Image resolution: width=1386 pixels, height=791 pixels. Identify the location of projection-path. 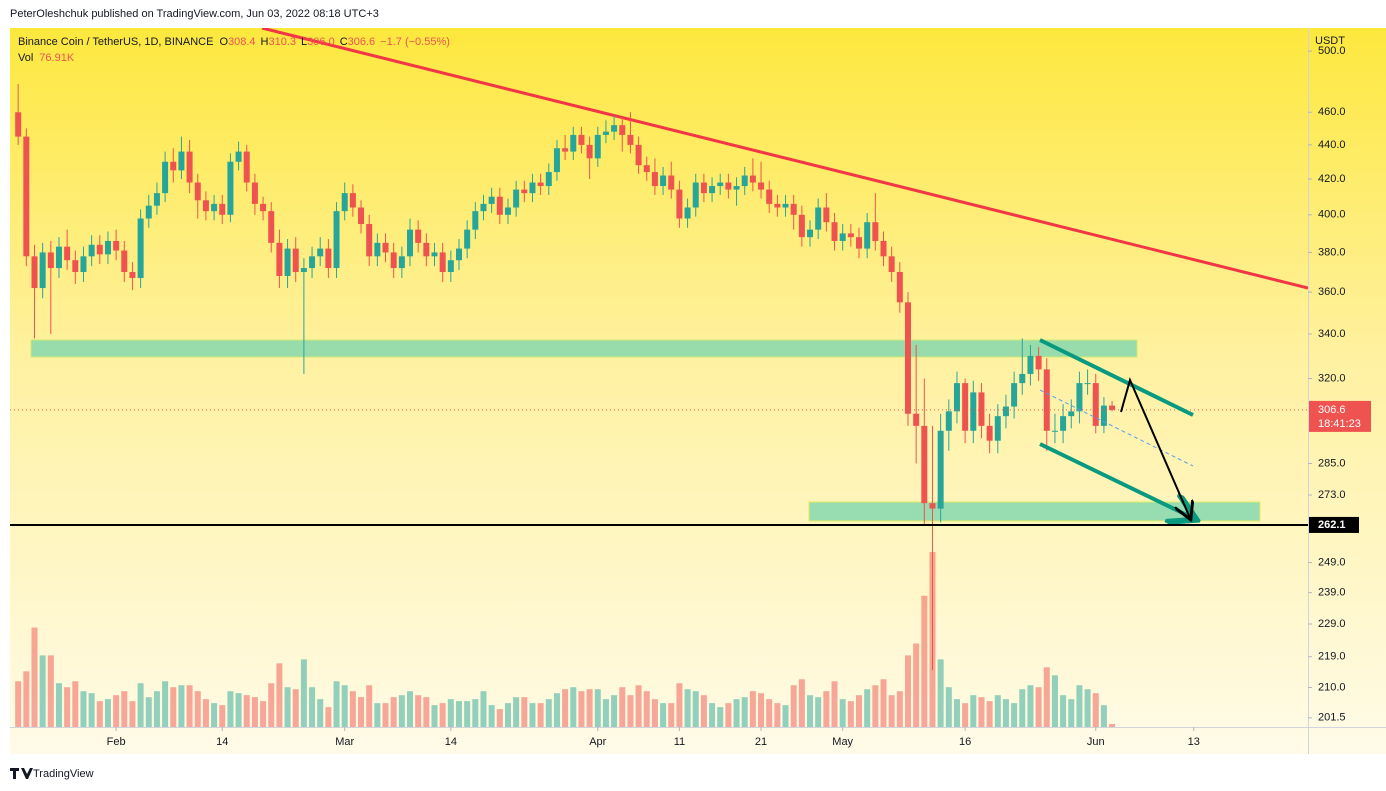
(1155, 447).